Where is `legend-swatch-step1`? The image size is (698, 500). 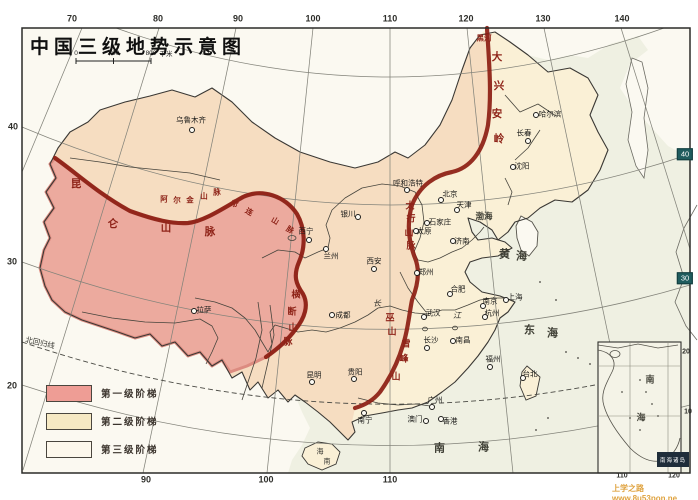
legend-swatch-step1 is located at coordinates (69, 393).